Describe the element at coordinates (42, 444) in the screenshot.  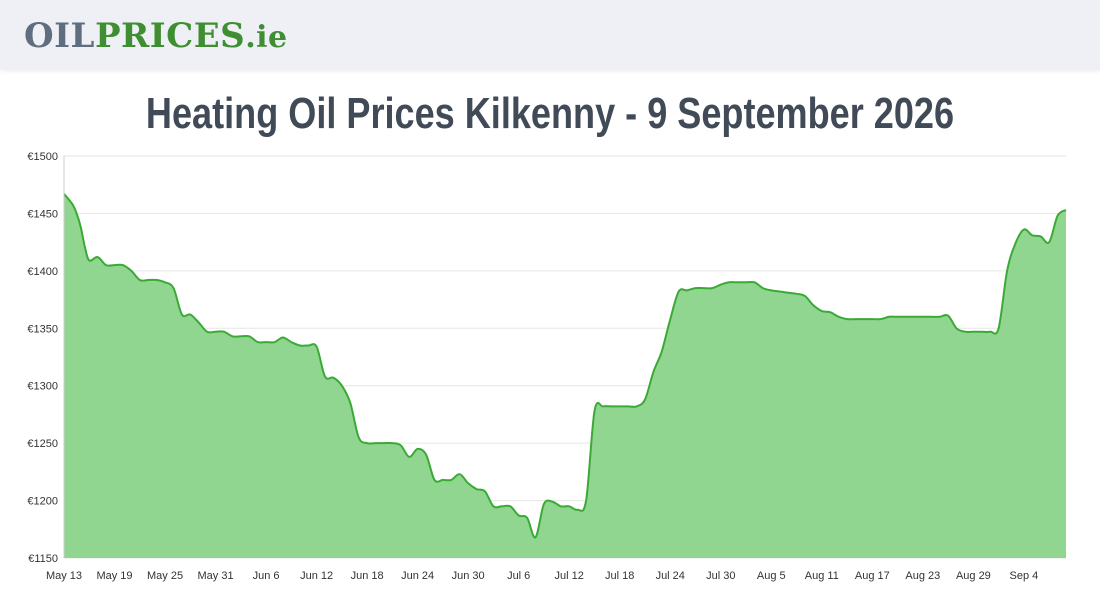
I see `y-tick-label: €1250` at that location.